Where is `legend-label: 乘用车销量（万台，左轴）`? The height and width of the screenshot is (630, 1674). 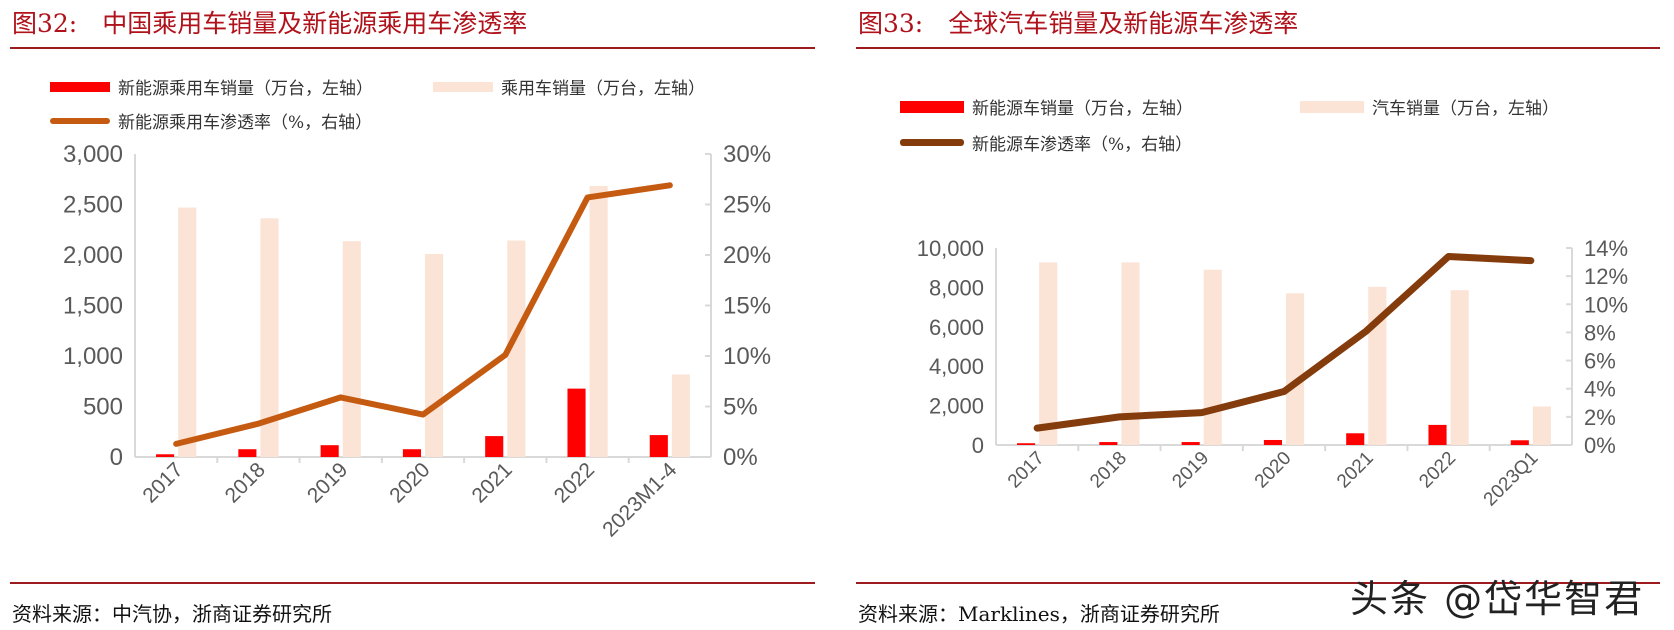 legend-label: 乘用车销量（万台，左轴） is located at coordinates (603, 89).